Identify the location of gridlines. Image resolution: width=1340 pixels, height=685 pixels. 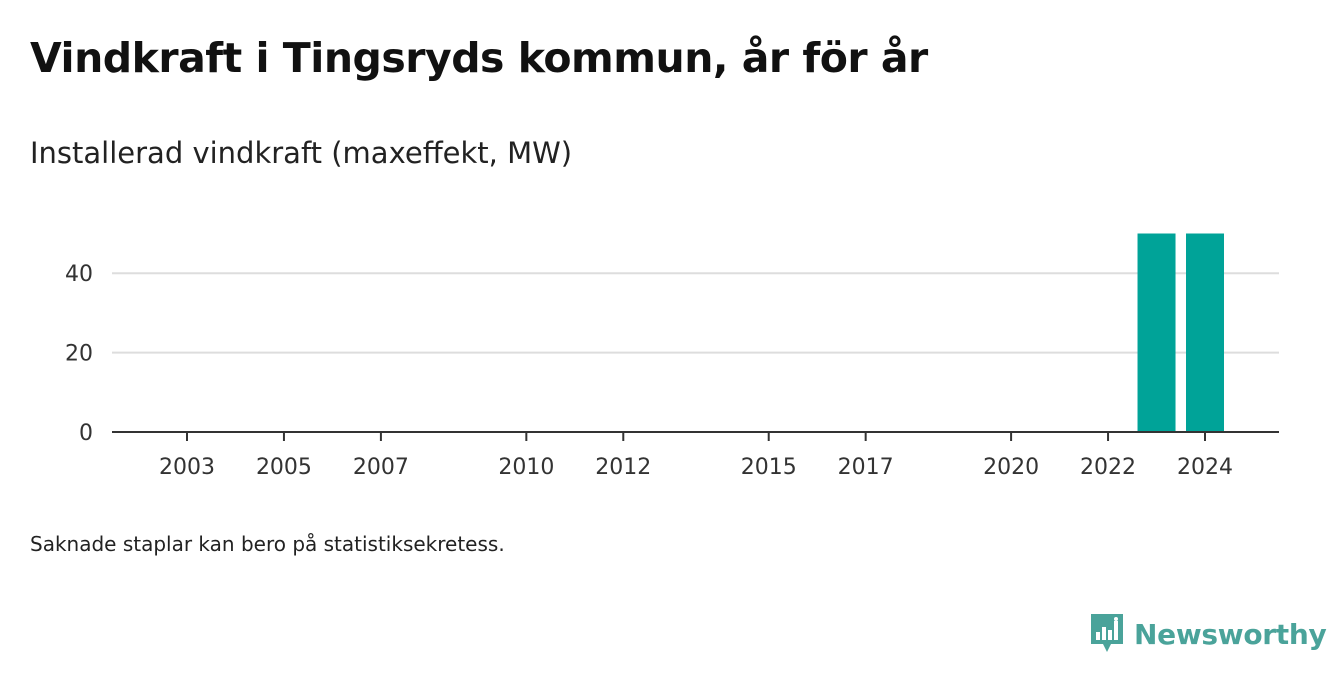
(695, 313).